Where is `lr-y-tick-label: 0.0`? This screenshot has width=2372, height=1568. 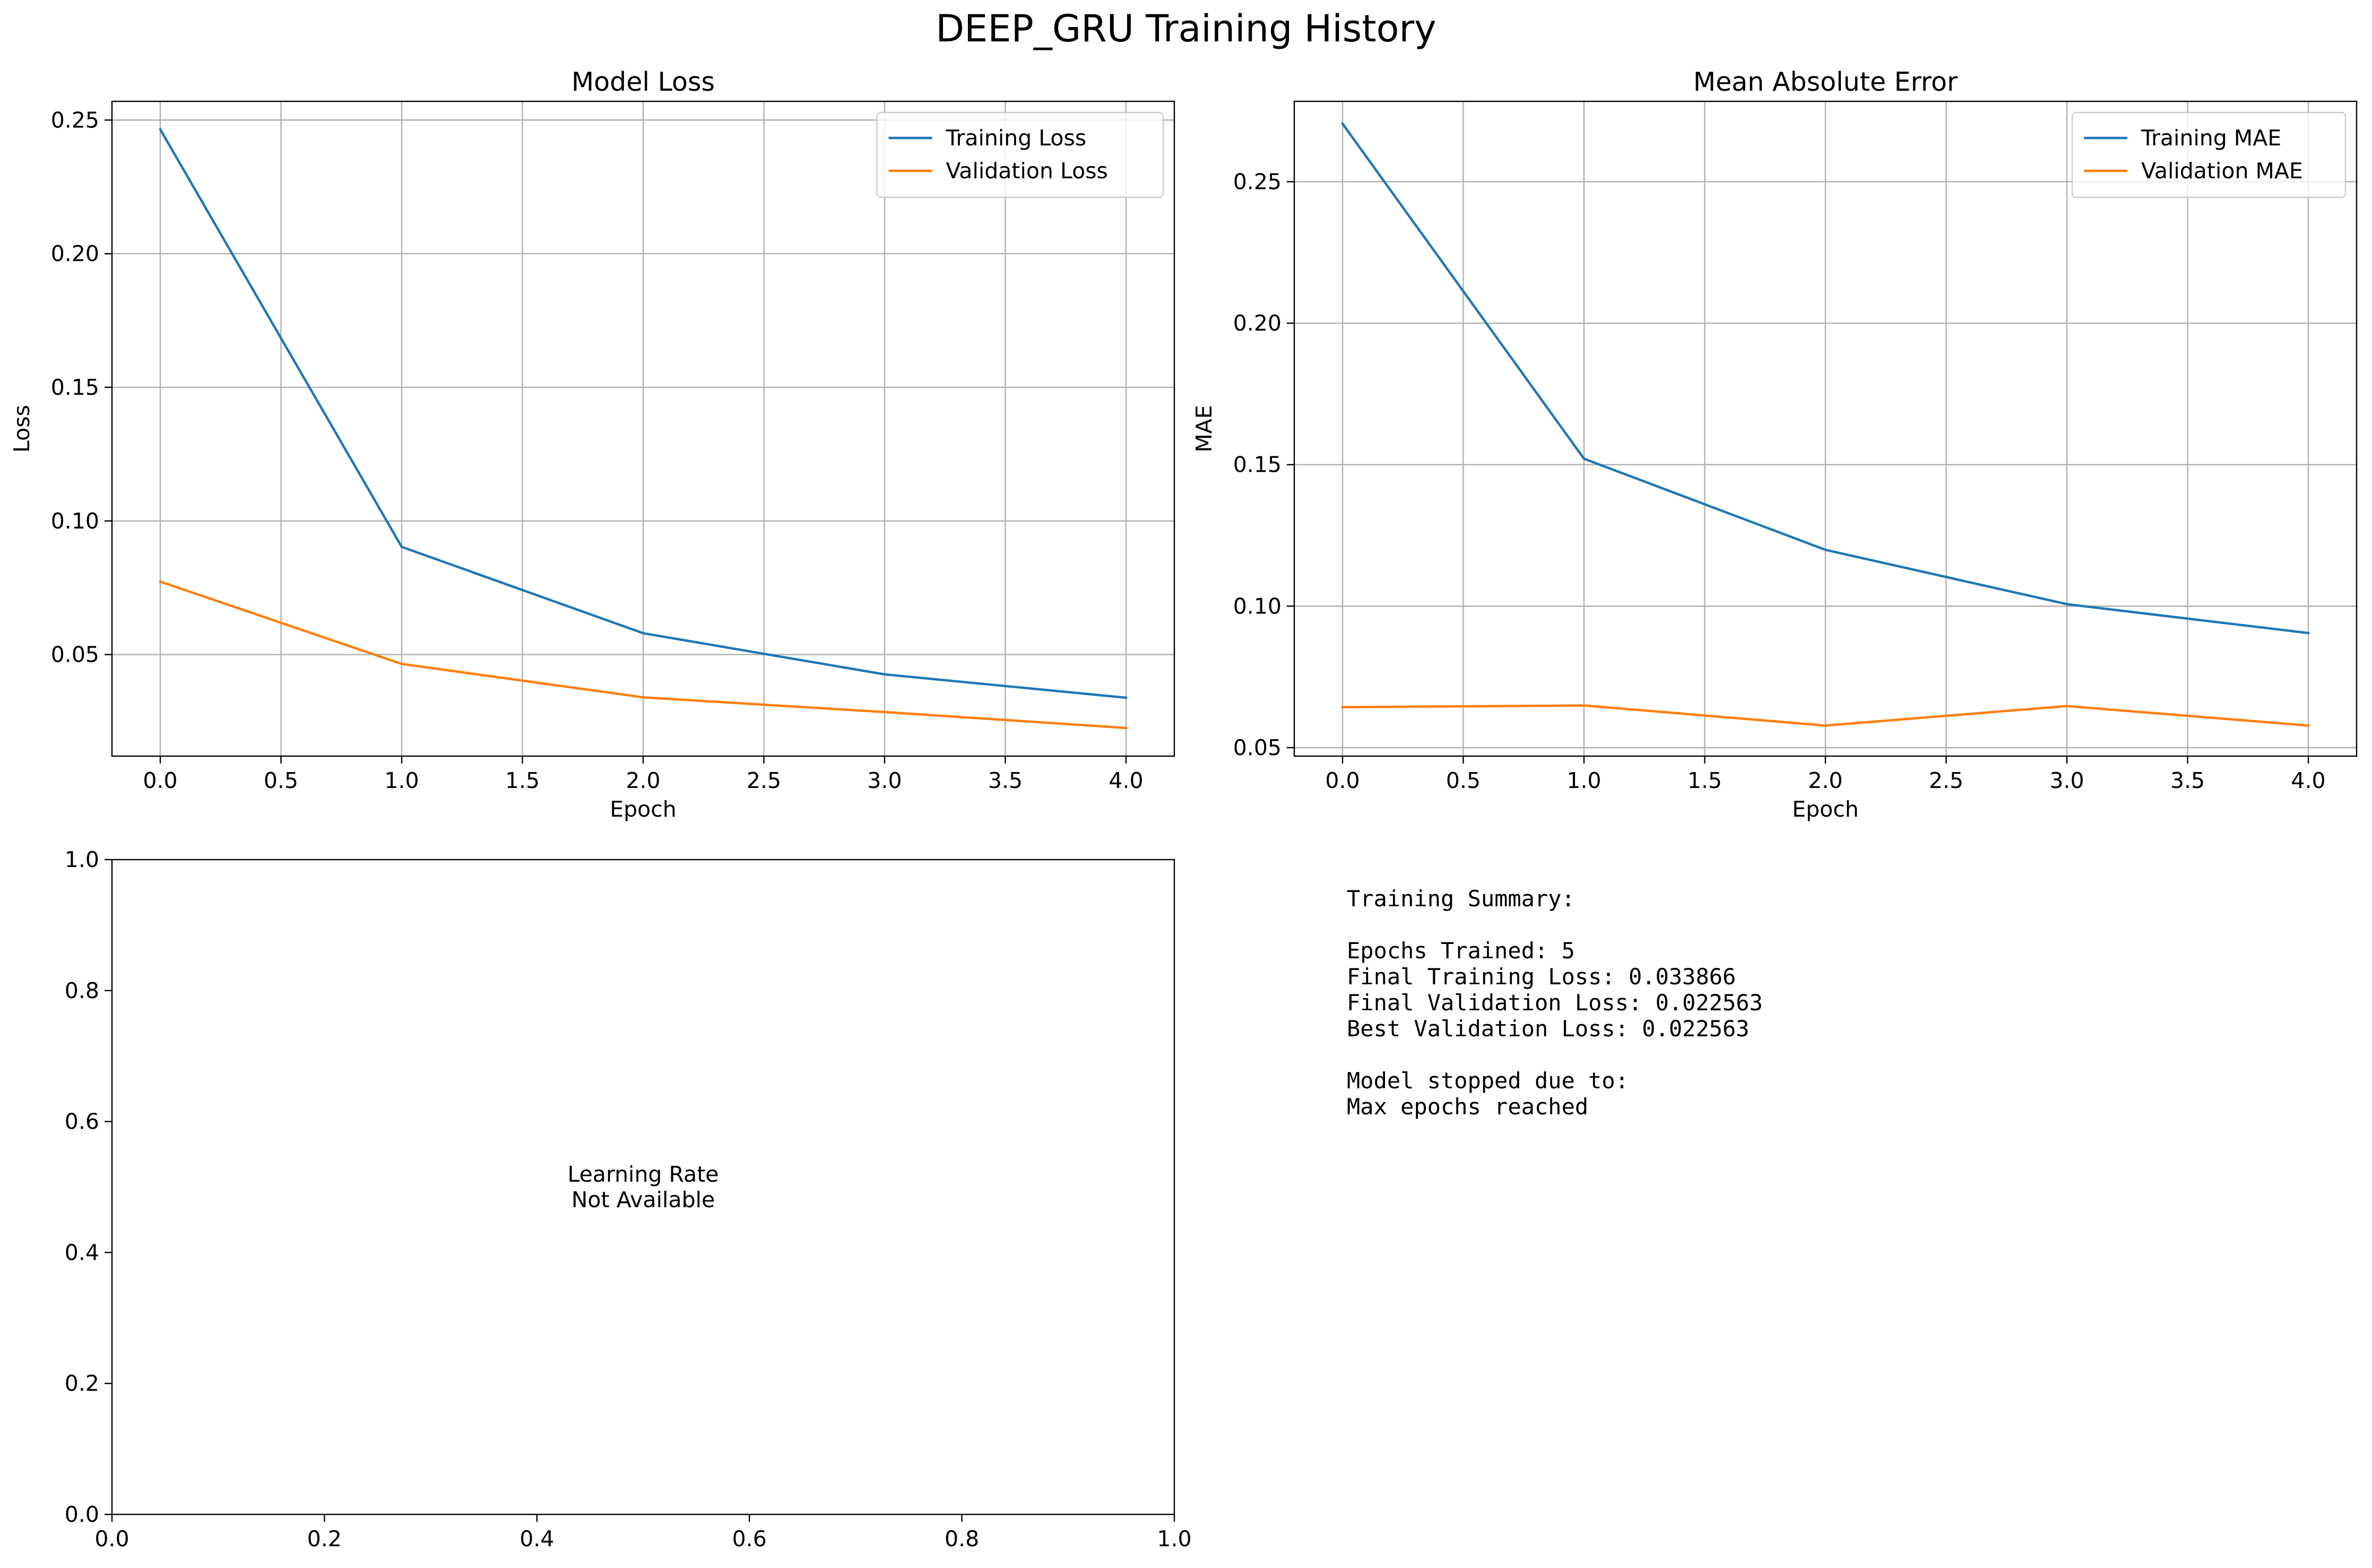 lr-y-tick-label: 0.0 is located at coordinates (82, 1514).